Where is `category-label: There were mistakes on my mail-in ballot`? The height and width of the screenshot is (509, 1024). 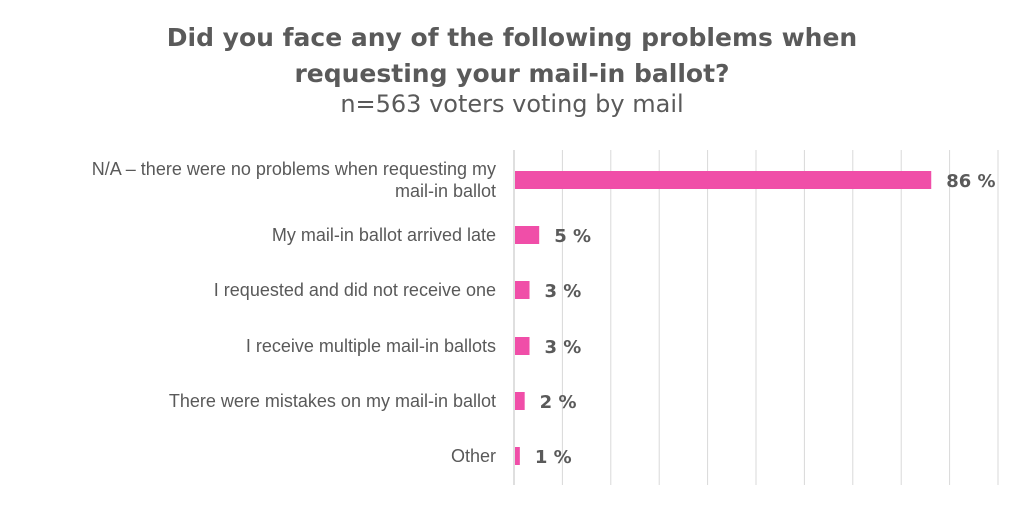 category-label: There were mistakes on my mail-in ballot is located at coordinates (332, 401).